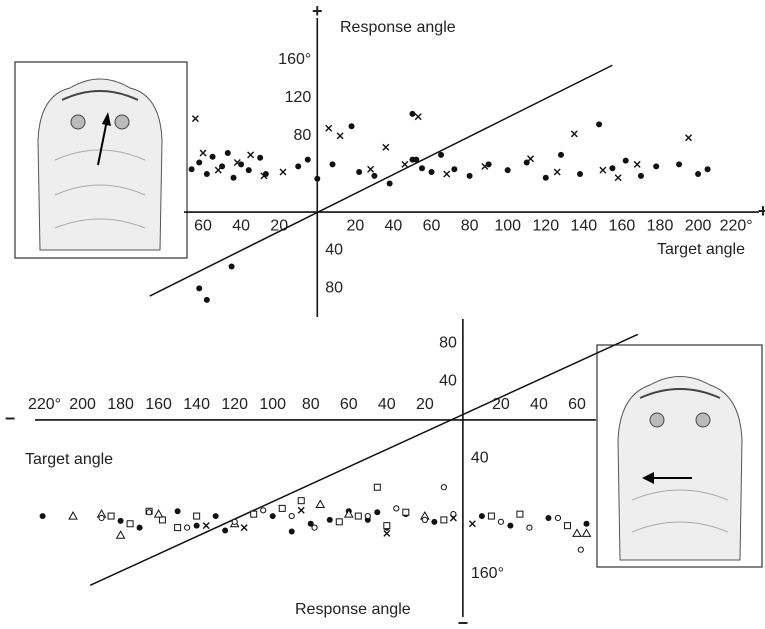  I want to click on x-tick-label: 160, so click(158, 404).